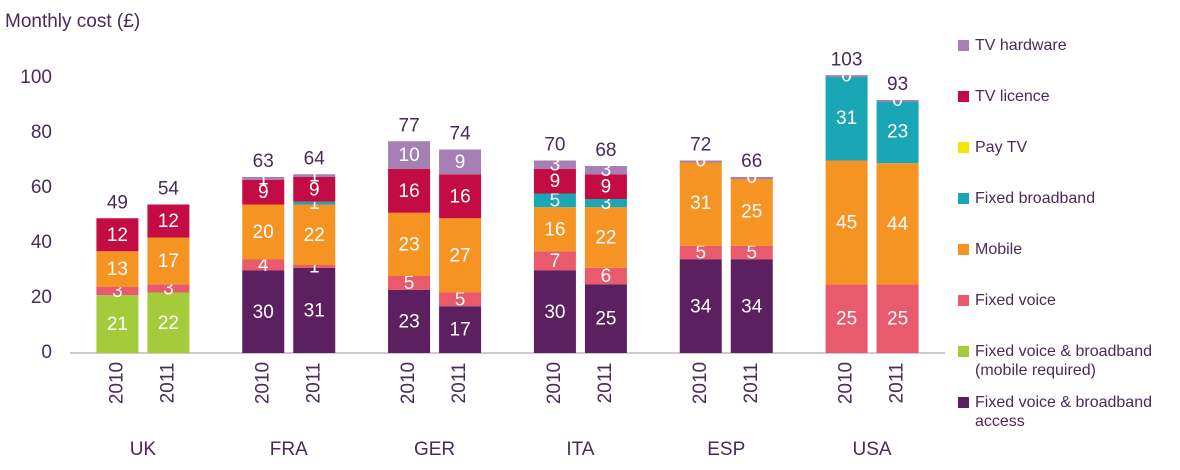  Describe the element at coordinates (409, 125) in the screenshot. I see `total-label: 77` at that location.